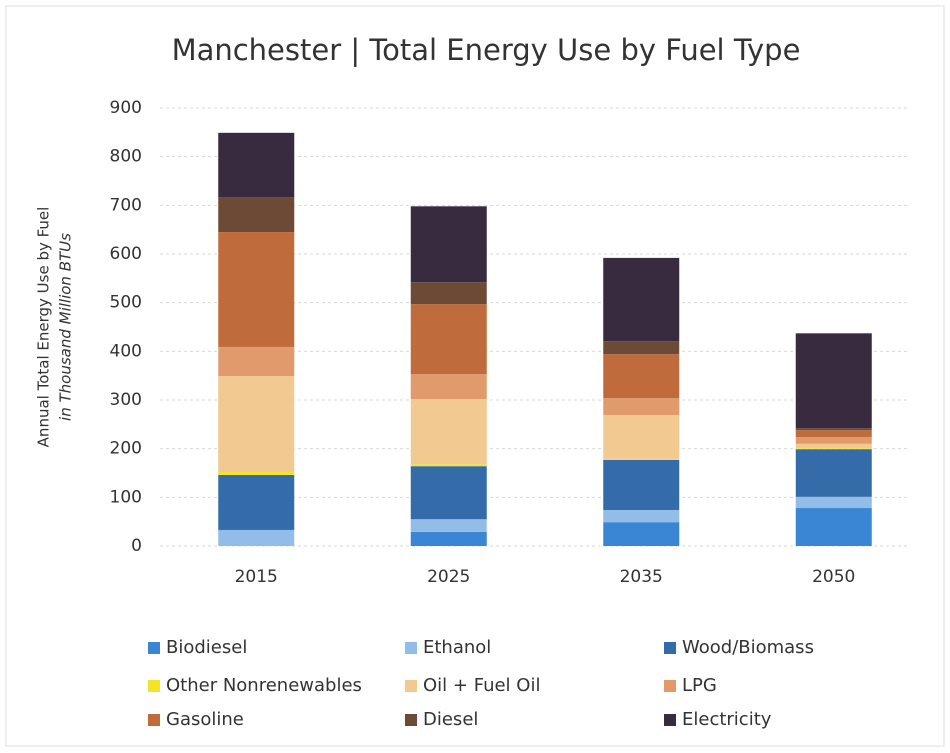  What do you see at coordinates (457, 647) in the screenshot?
I see `legend-label: Ethanol` at bounding box center [457, 647].